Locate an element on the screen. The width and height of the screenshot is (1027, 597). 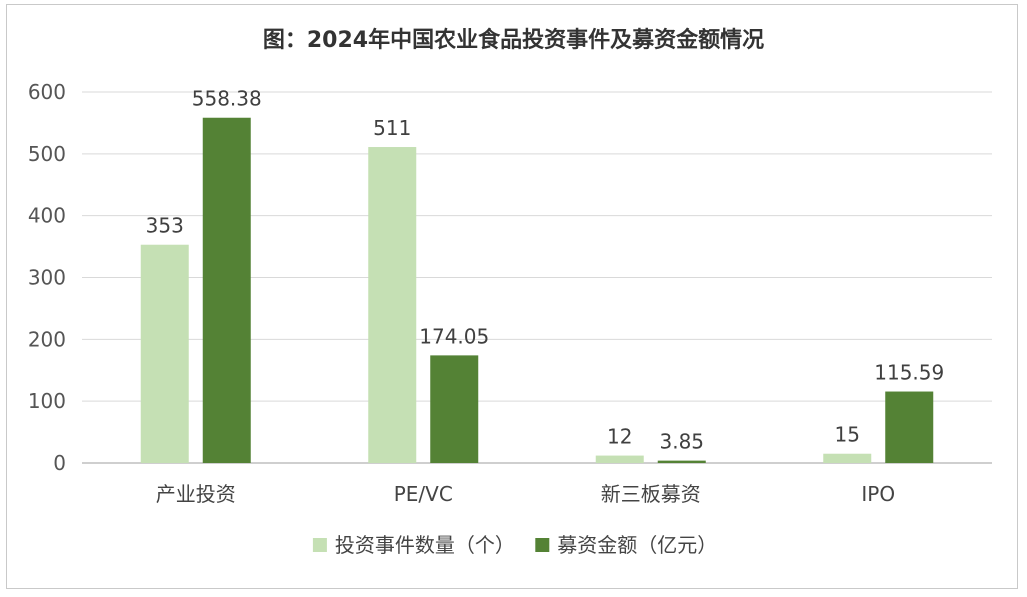
legend-label: 投资事件数量（个） is located at coordinates (425, 545).